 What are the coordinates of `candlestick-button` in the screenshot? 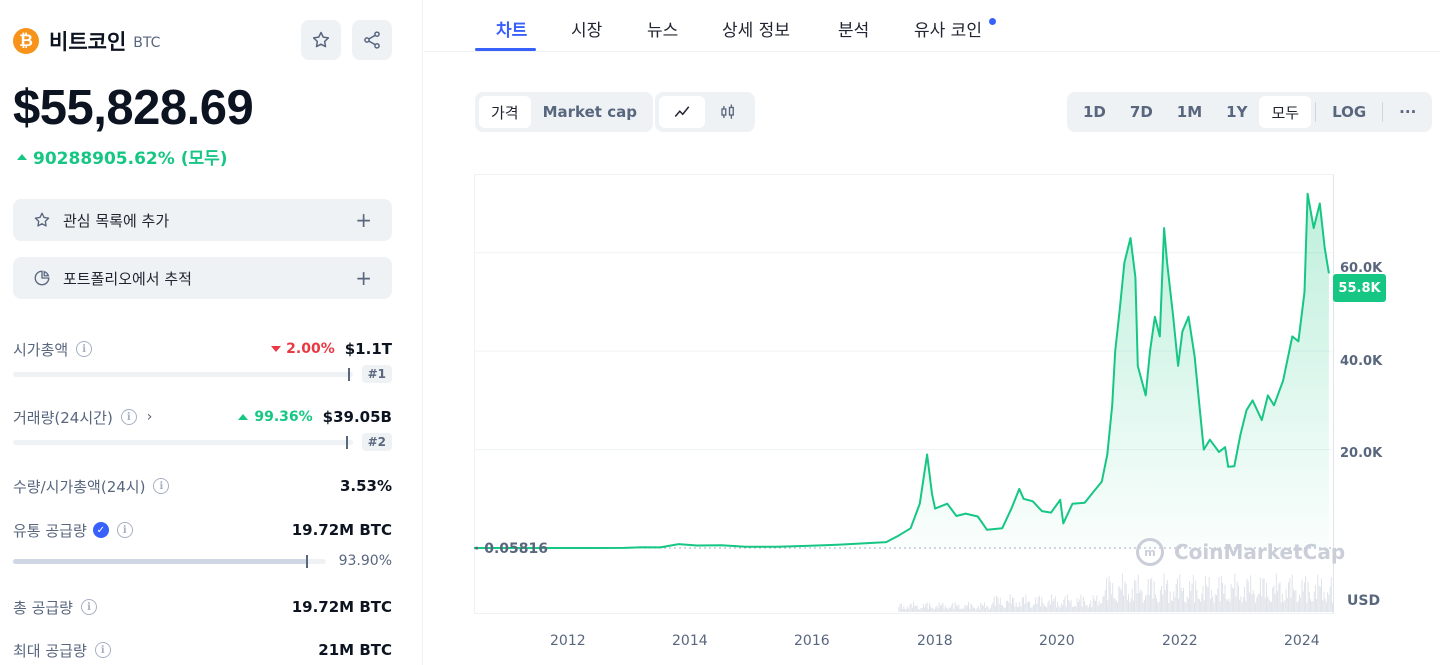 It's located at (728, 112).